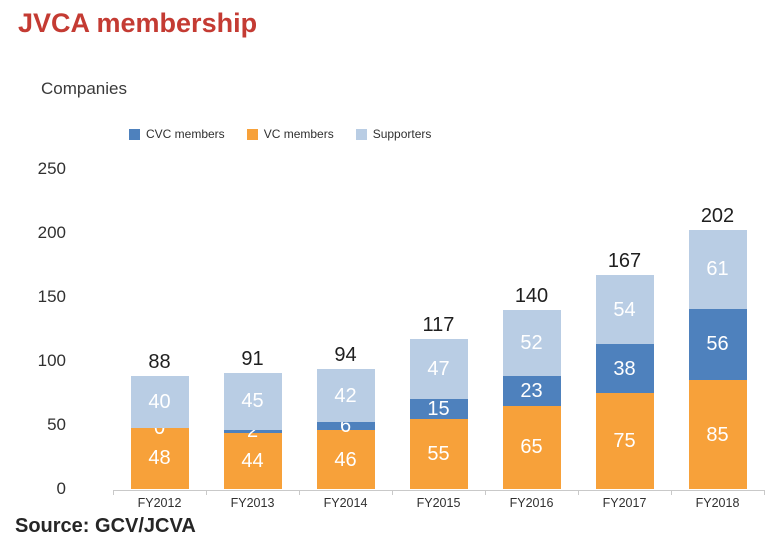  I want to click on bar-value-label: 45, so click(252, 401).